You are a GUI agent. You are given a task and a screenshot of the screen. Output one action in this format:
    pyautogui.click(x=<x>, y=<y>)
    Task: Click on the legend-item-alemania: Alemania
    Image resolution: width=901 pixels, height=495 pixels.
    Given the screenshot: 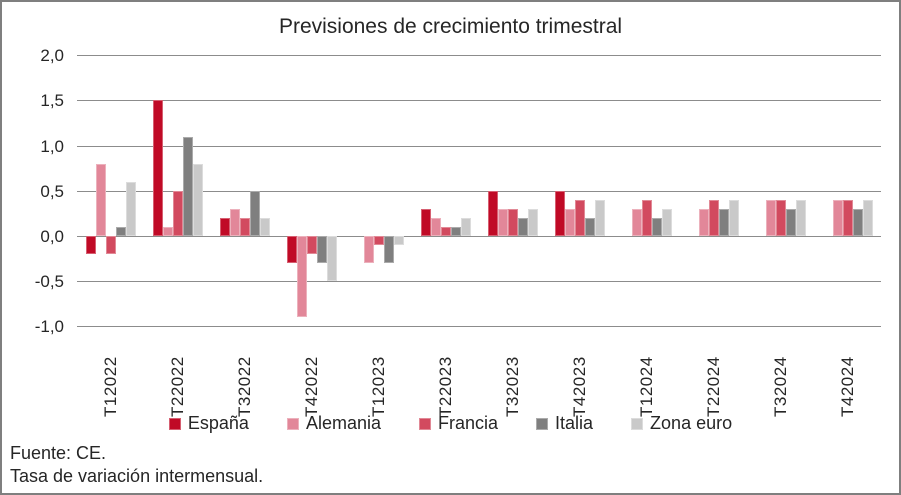 What is the action you would take?
    pyautogui.click(x=333, y=423)
    